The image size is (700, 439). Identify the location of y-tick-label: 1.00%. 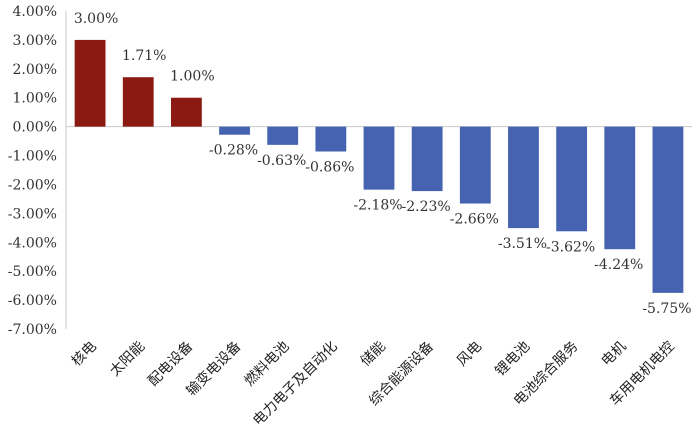
(35, 99).